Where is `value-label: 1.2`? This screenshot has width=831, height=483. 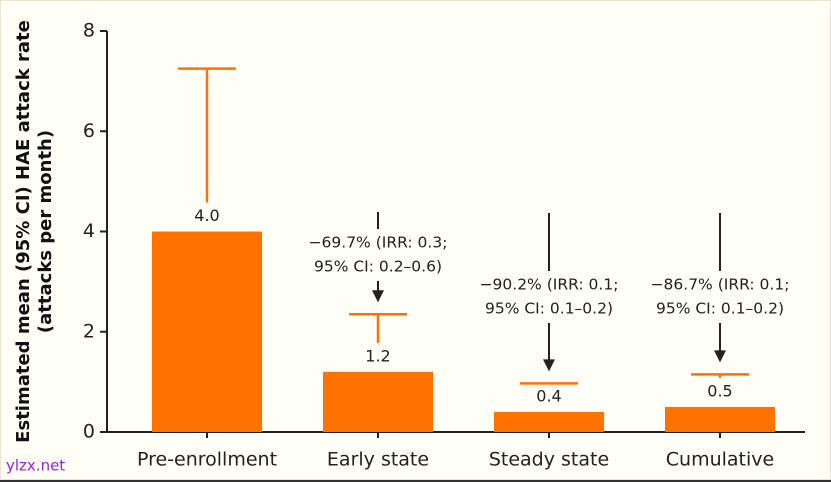
value-label: 1.2 is located at coordinates (377, 355).